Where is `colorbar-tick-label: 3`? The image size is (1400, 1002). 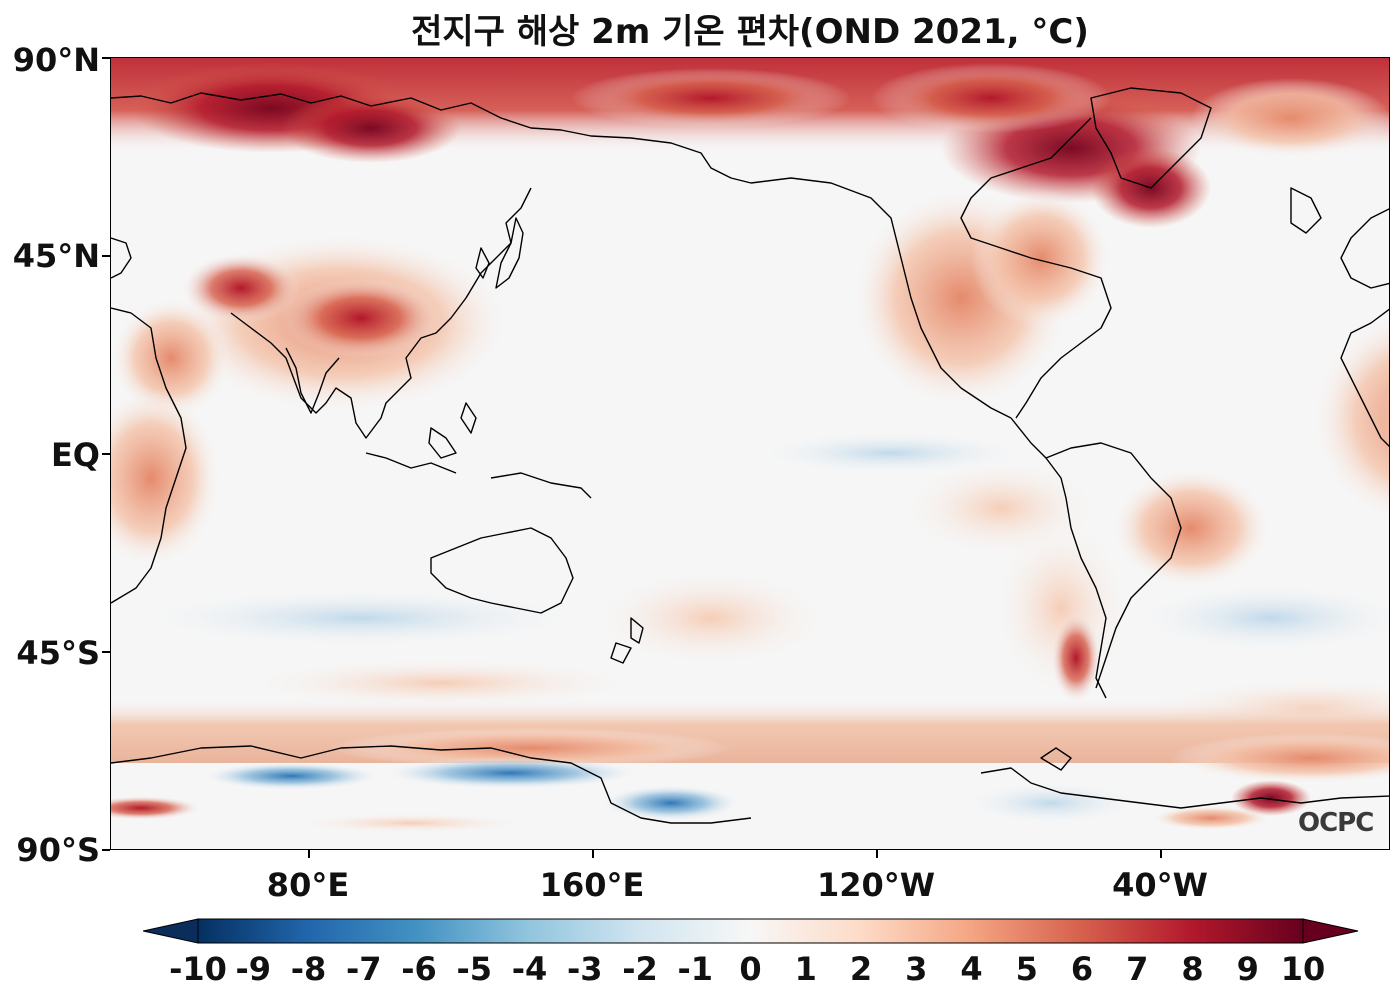
colorbar-tick-label: 3 is located at coordinates (916, 969).